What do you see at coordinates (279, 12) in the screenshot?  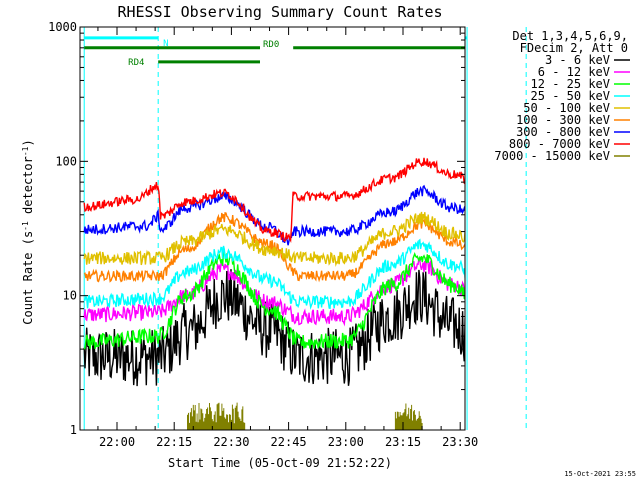 I see `chart-title: RHESSI Observing Summary Count Rates` at bounding box center [279, 12].